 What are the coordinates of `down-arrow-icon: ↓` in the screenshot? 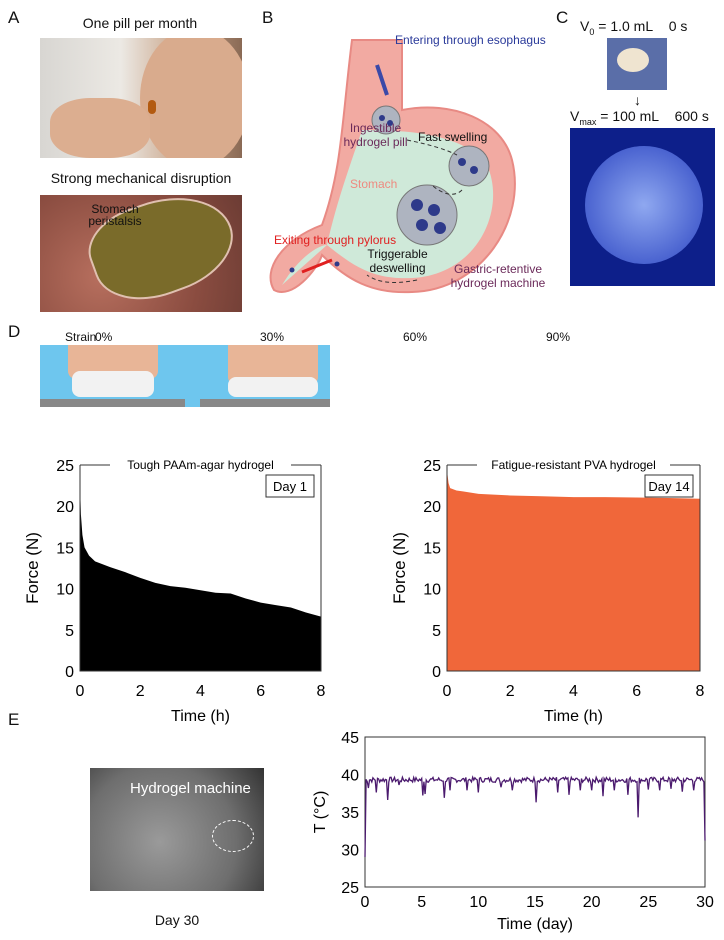 It's located at (637, 100).